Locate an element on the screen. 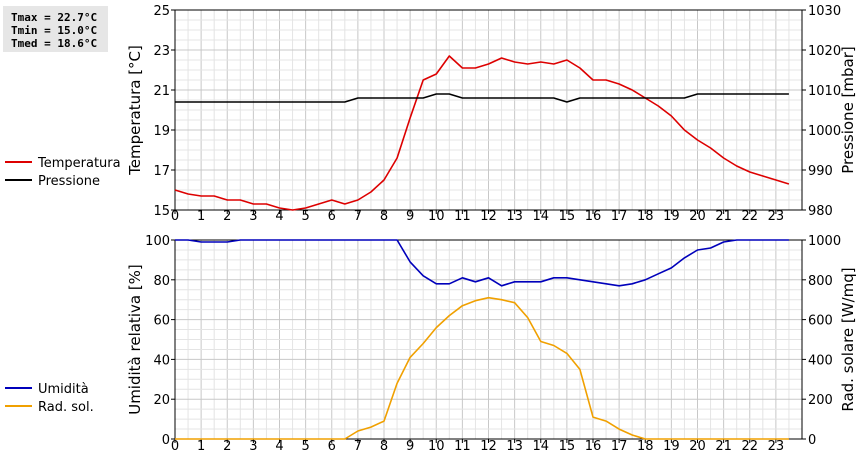 Image resolution: width=860 pixels, height=460 pixels. y-tick-label-left: 15 is located at coordinates (161, 211).